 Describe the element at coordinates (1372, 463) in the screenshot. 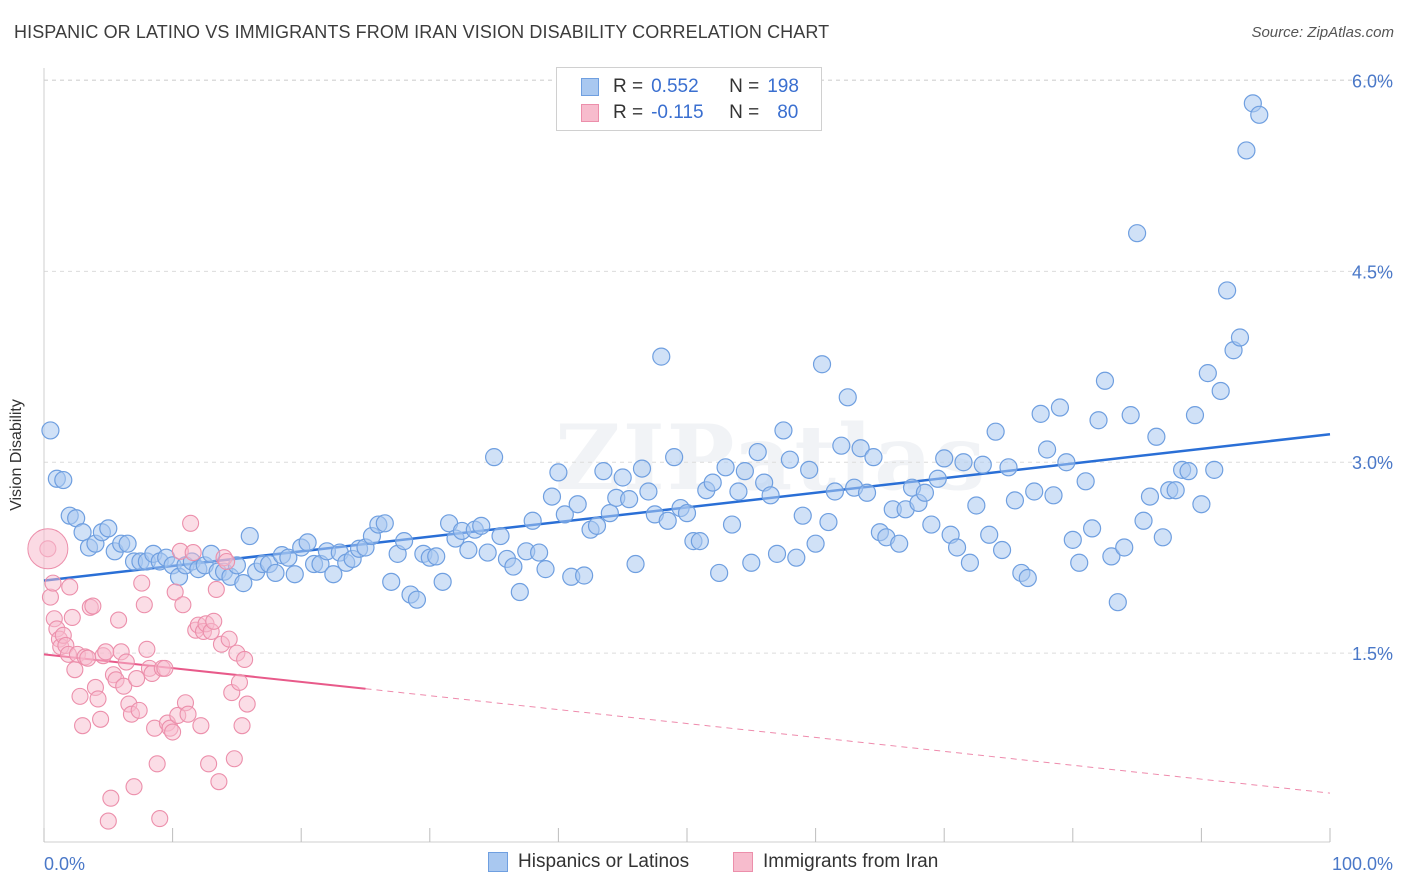

I see `y-tick-label: 3.0%` at that location.